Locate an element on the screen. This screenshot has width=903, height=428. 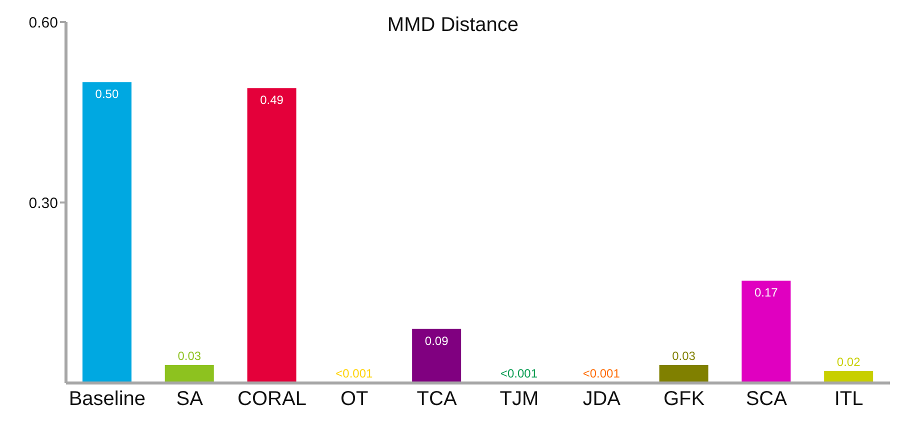
x-tick-label: OT is located at coordinates (354, 399).